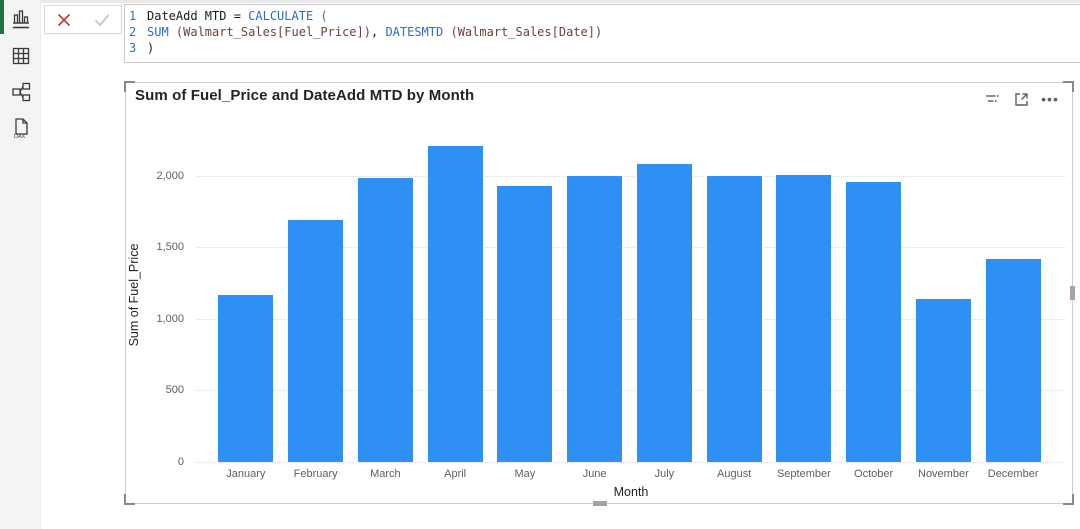  Describe the element at coordinates (734, 474) in the screenshot. I see `x-tick-label: August` at that location.